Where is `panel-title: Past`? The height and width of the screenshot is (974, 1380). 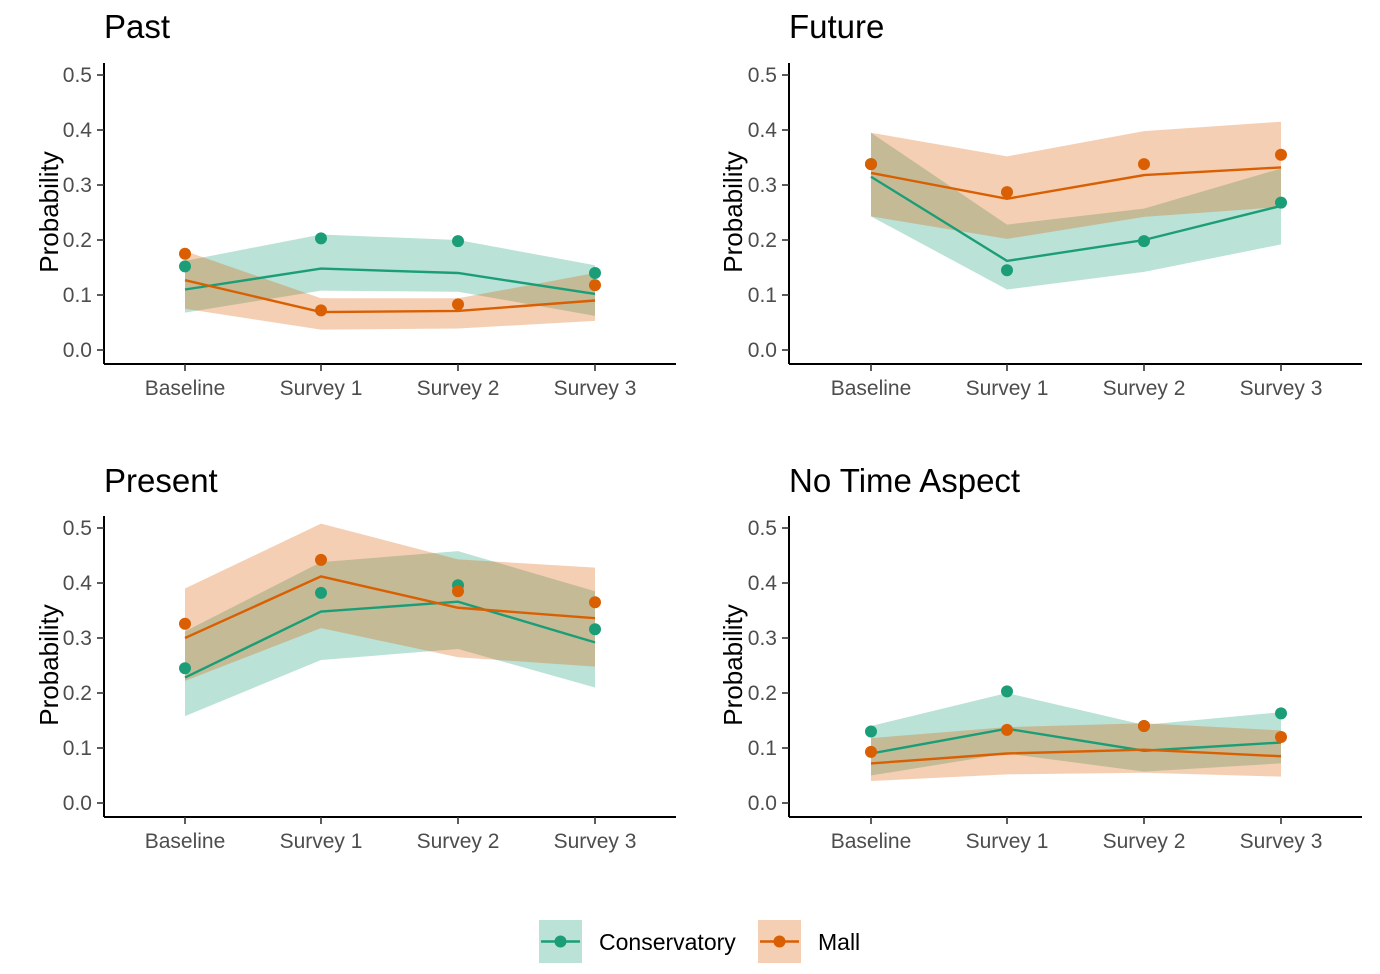
panel-title: Past is located at coordinates (137, 26).